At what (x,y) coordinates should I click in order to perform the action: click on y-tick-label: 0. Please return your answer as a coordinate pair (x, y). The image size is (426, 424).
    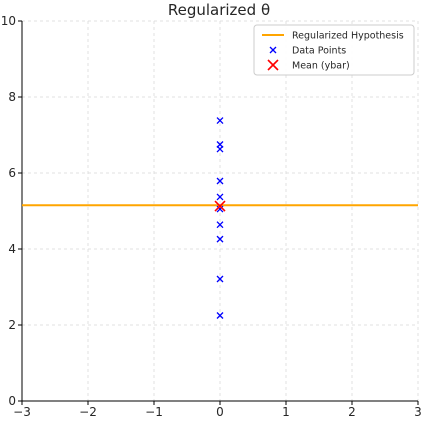
    Looking at the image, I should click on (12, 401).